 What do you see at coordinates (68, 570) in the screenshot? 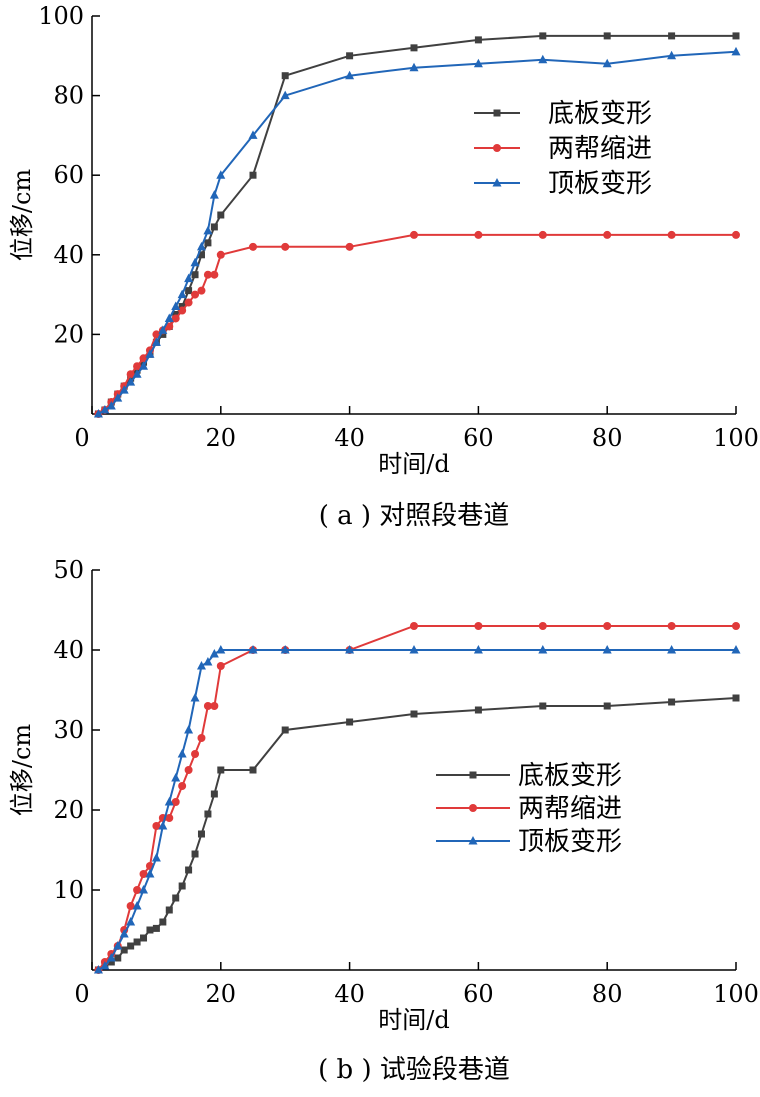
I see `chart-b-y-tick-label: 50` at bounding box center [68, 570].